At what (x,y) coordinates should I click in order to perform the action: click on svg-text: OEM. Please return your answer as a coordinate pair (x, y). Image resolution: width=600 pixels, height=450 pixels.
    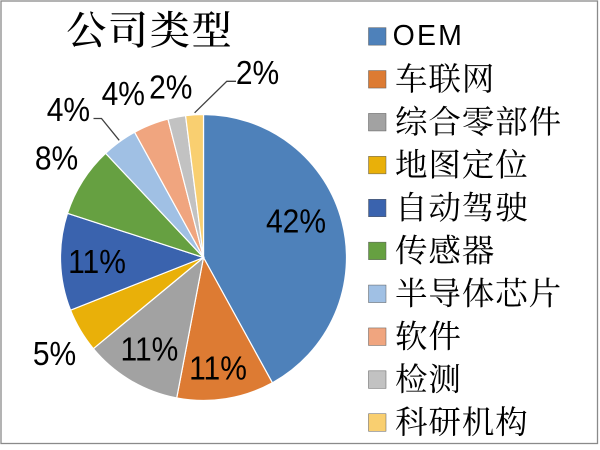
    Looking at the image, I should click on (429, 36).